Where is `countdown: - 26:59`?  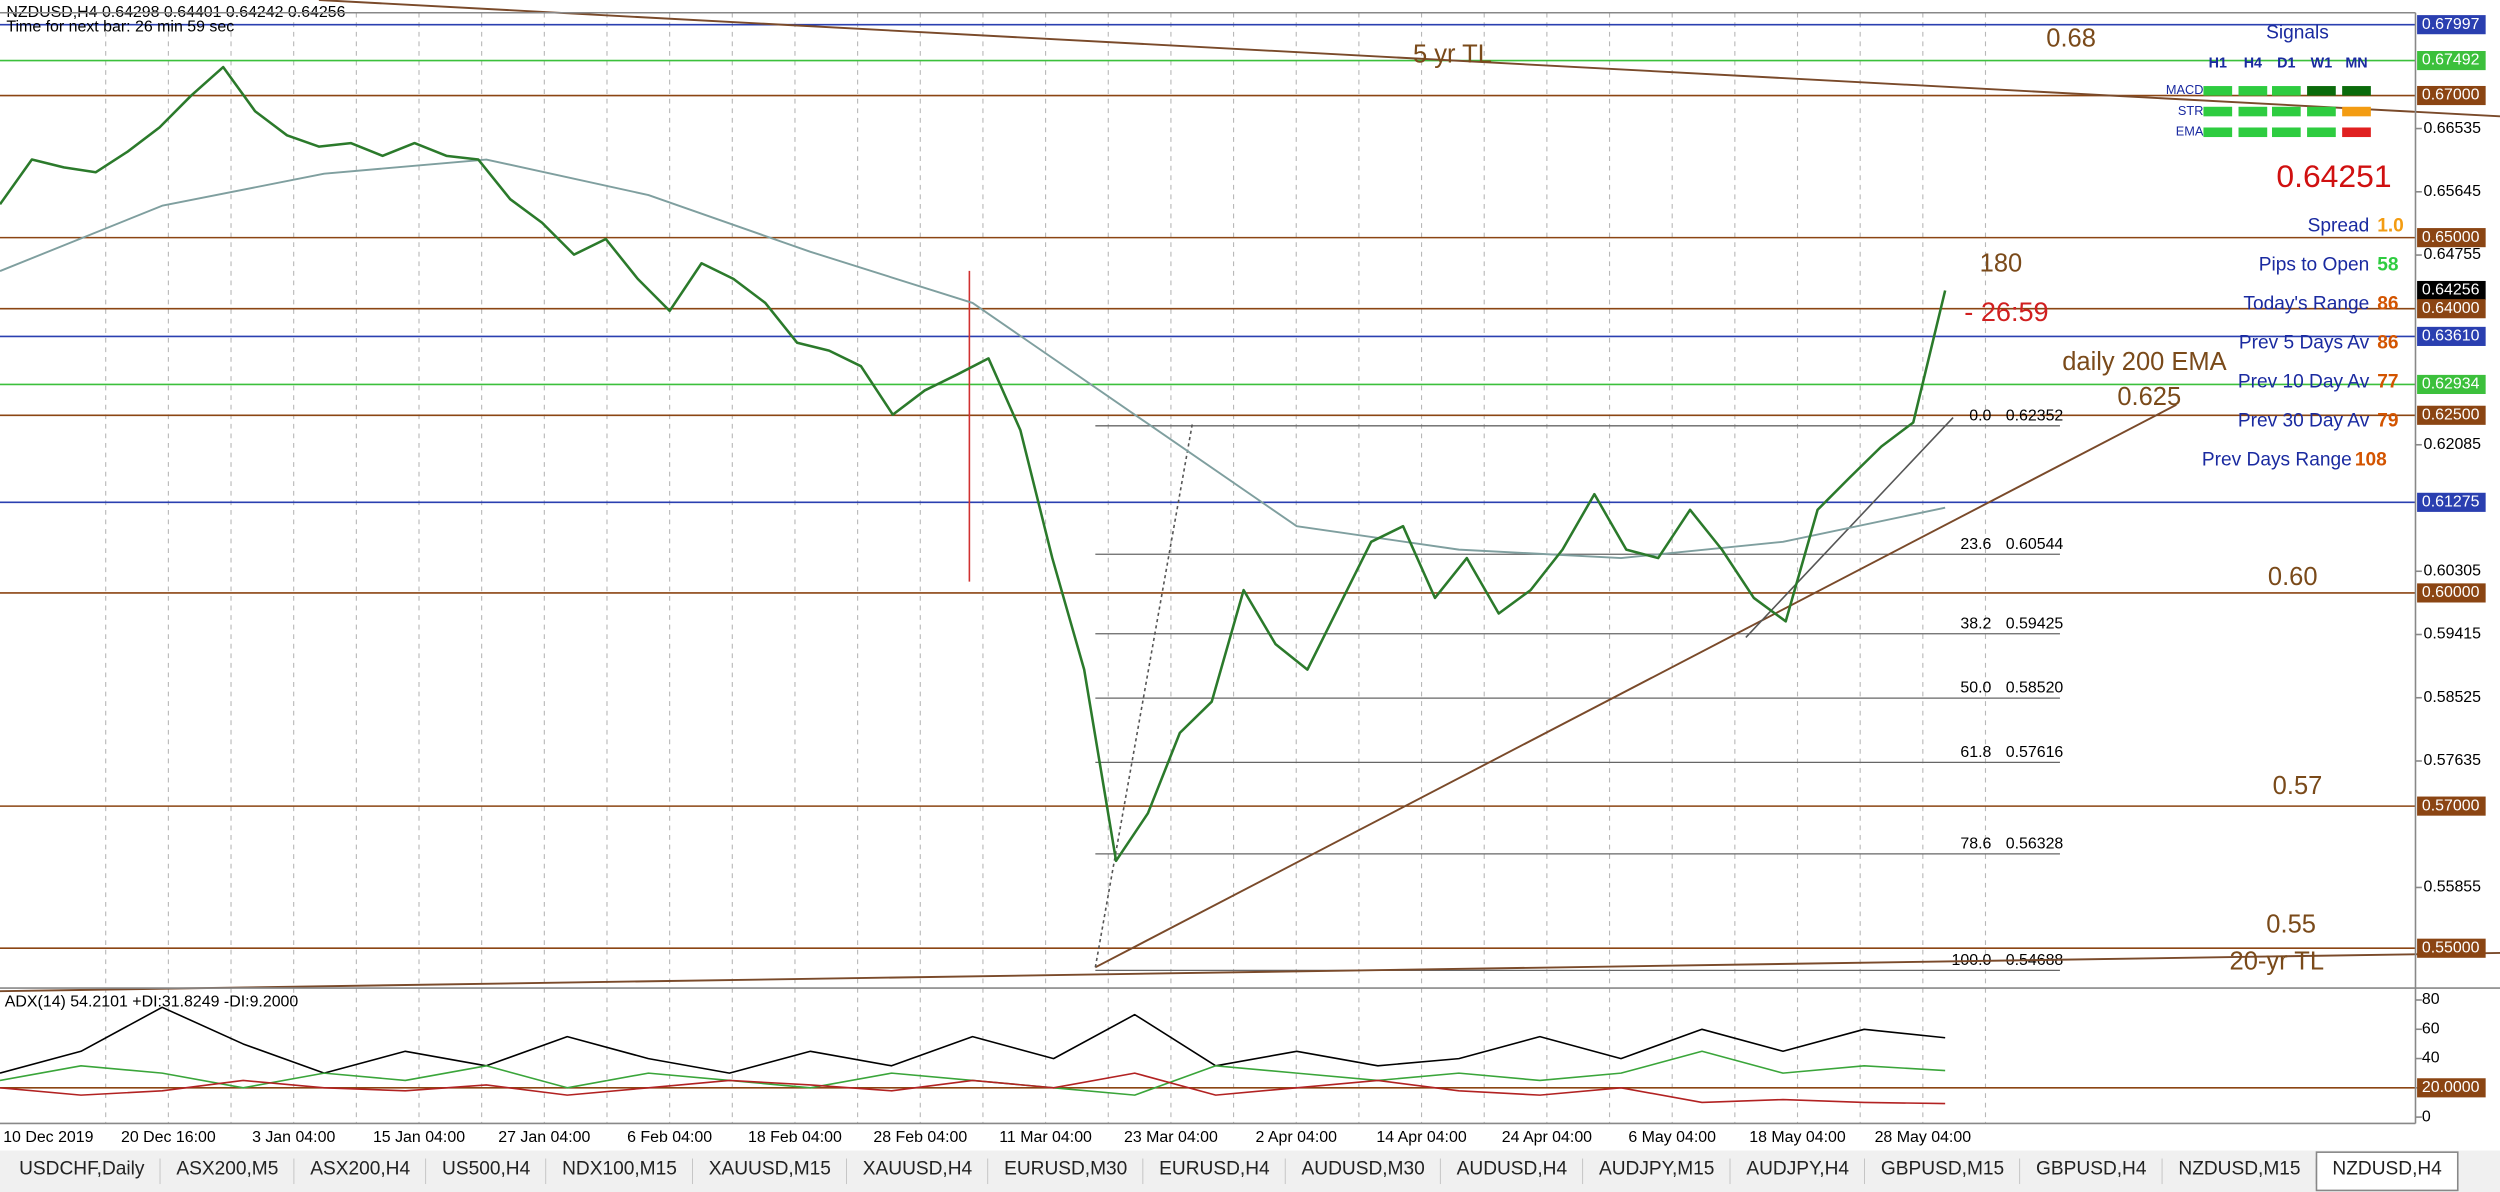 countdown: - 26:59 is located at coordinates (2006, 311).